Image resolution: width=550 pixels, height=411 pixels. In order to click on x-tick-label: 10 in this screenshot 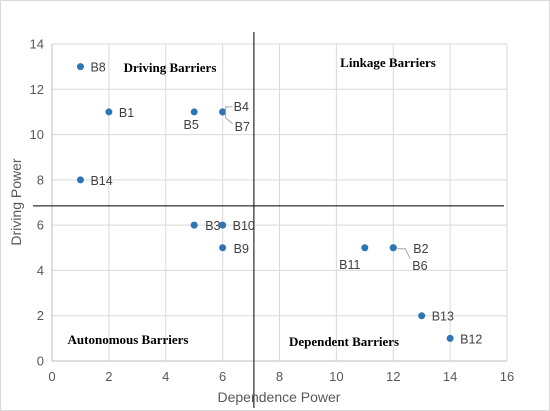, I will do `click(336, 376)`.